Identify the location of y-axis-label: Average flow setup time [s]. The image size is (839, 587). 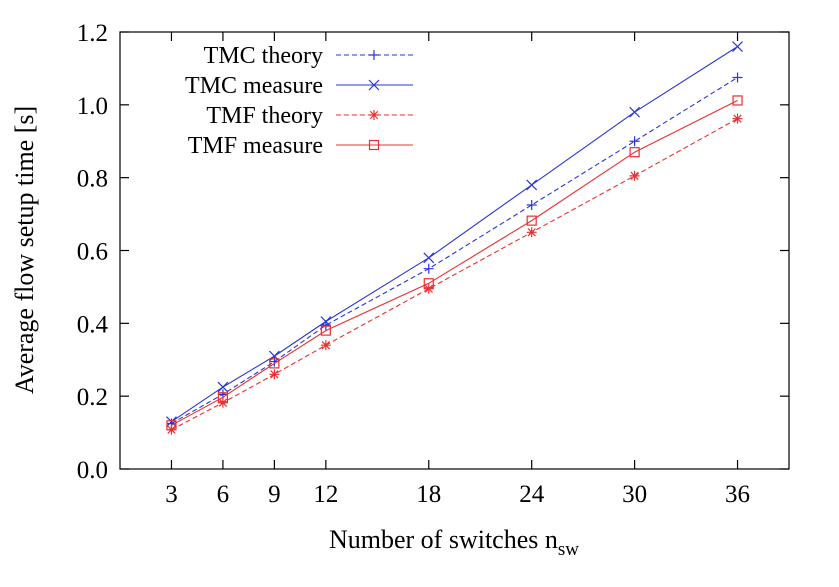
(24, 250).